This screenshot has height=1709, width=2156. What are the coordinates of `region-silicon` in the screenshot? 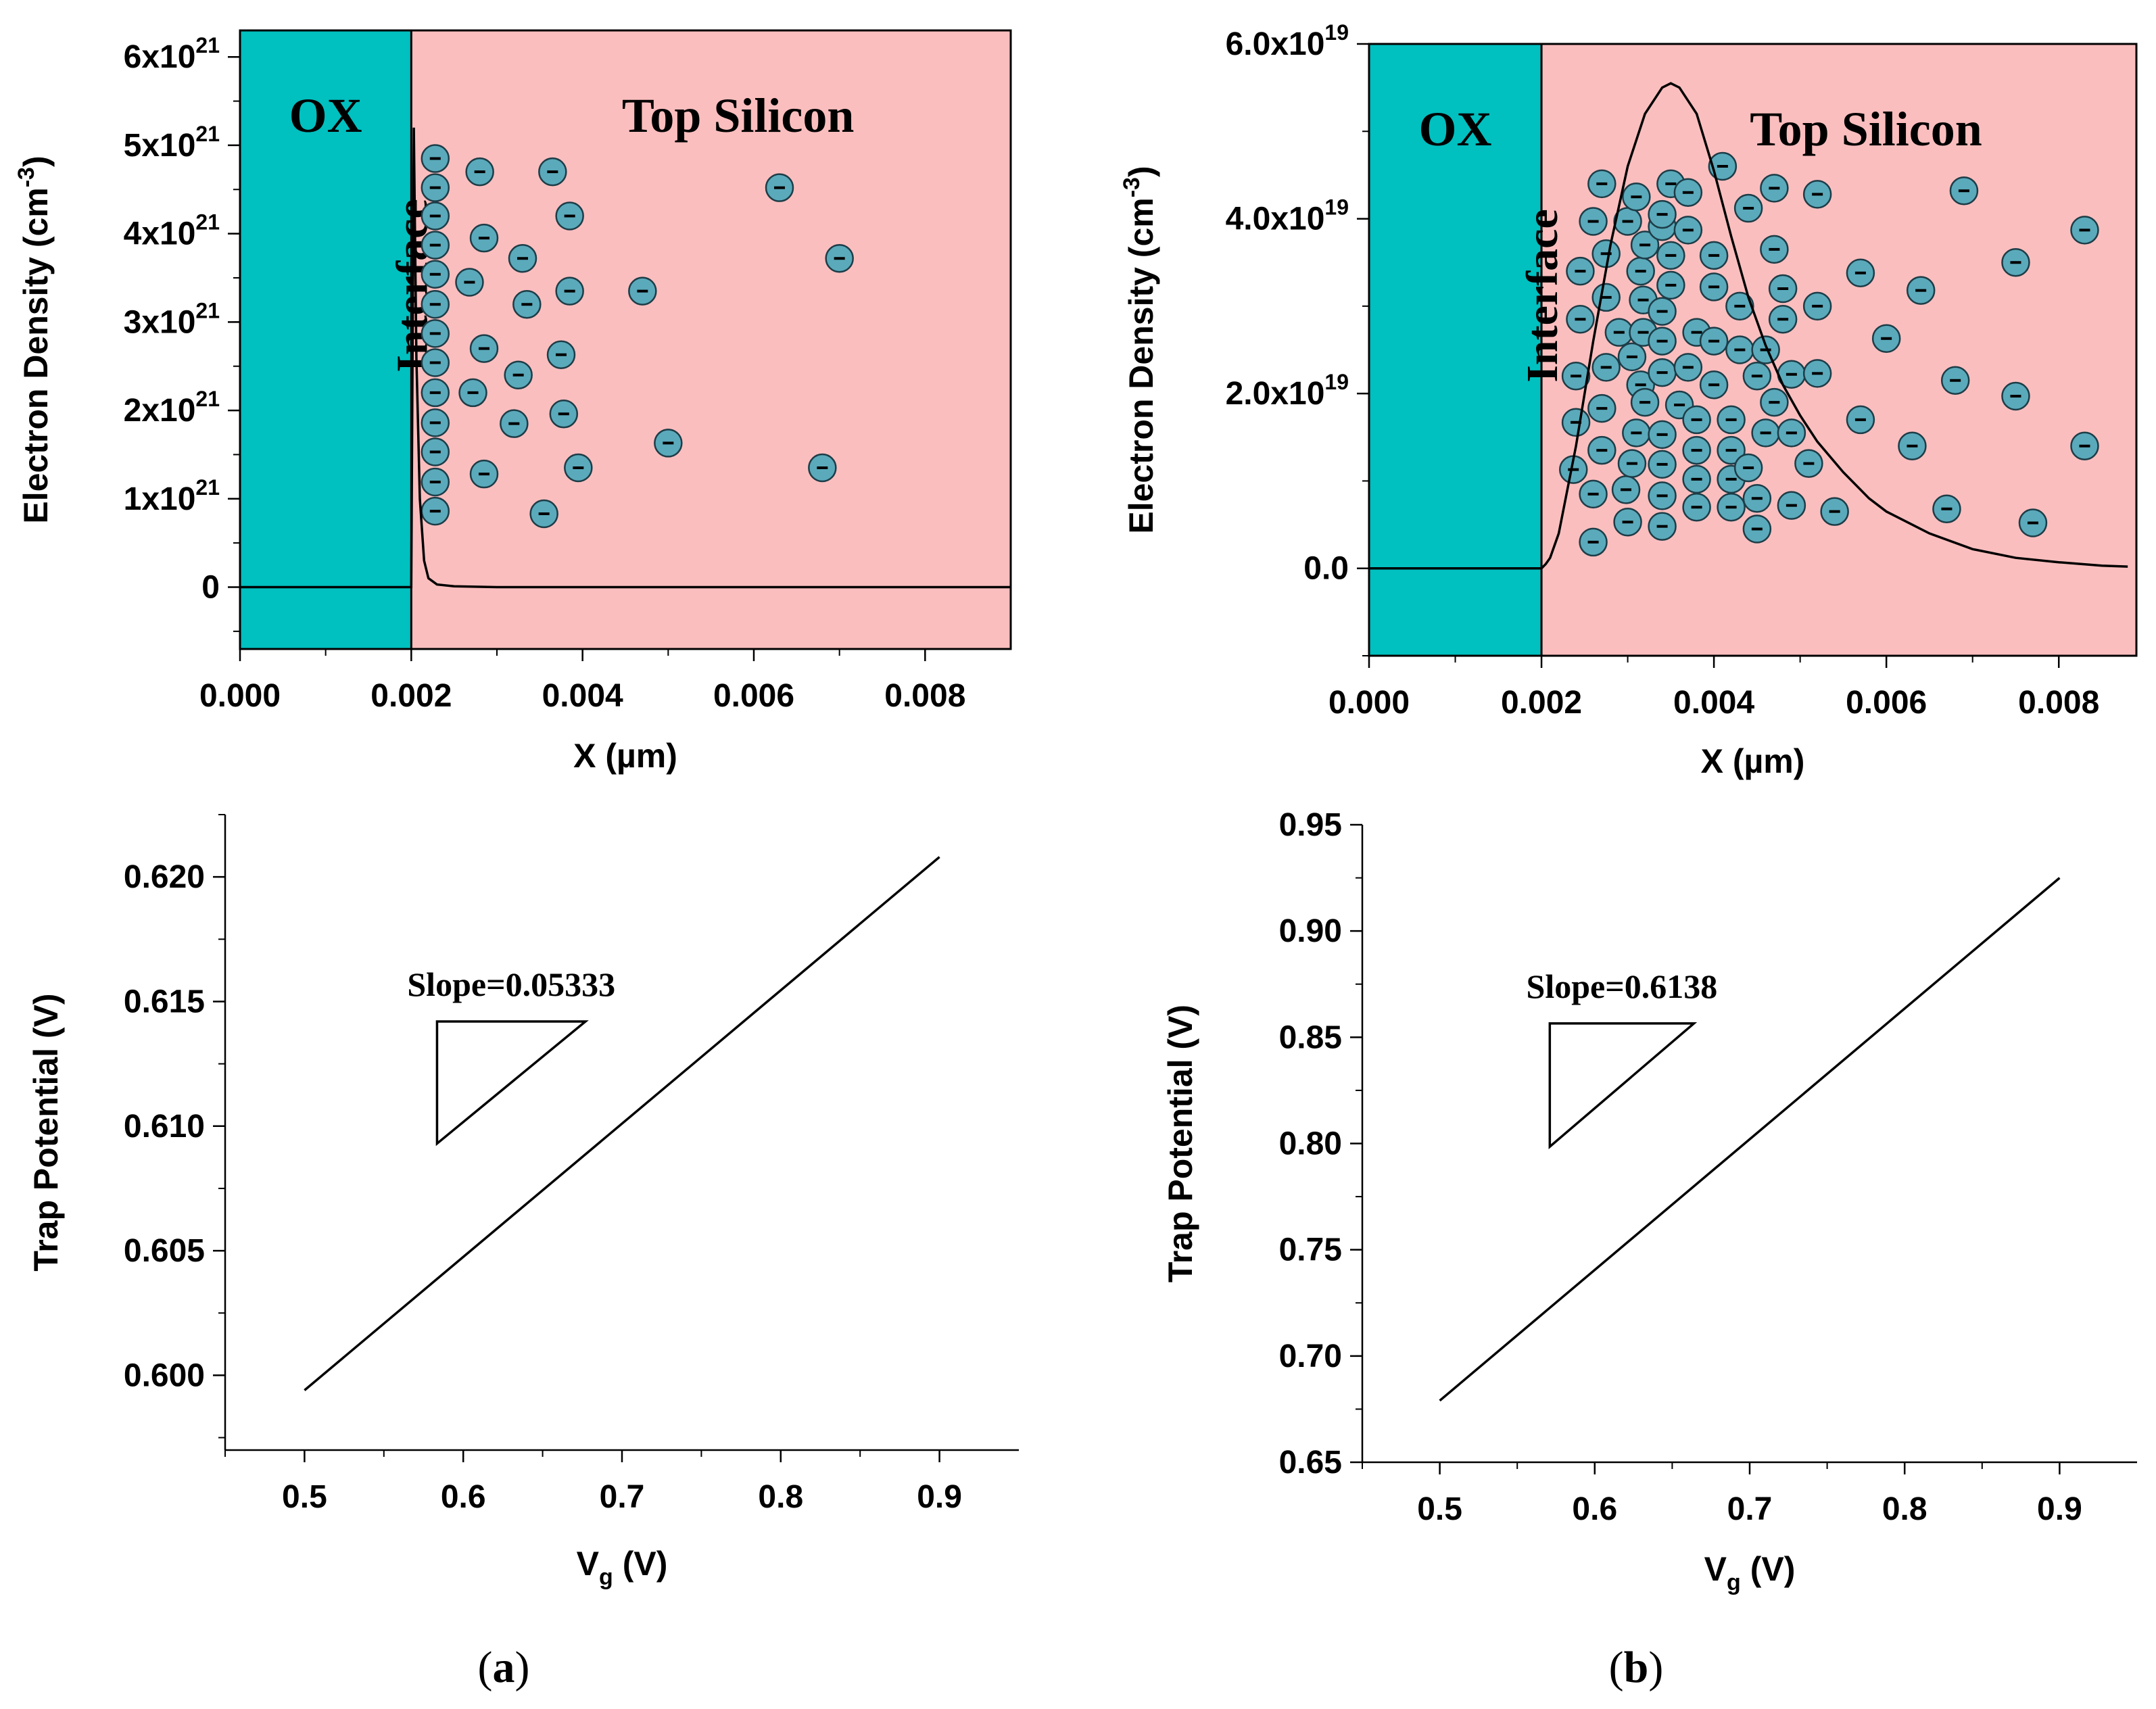 It's located at (711, 339).